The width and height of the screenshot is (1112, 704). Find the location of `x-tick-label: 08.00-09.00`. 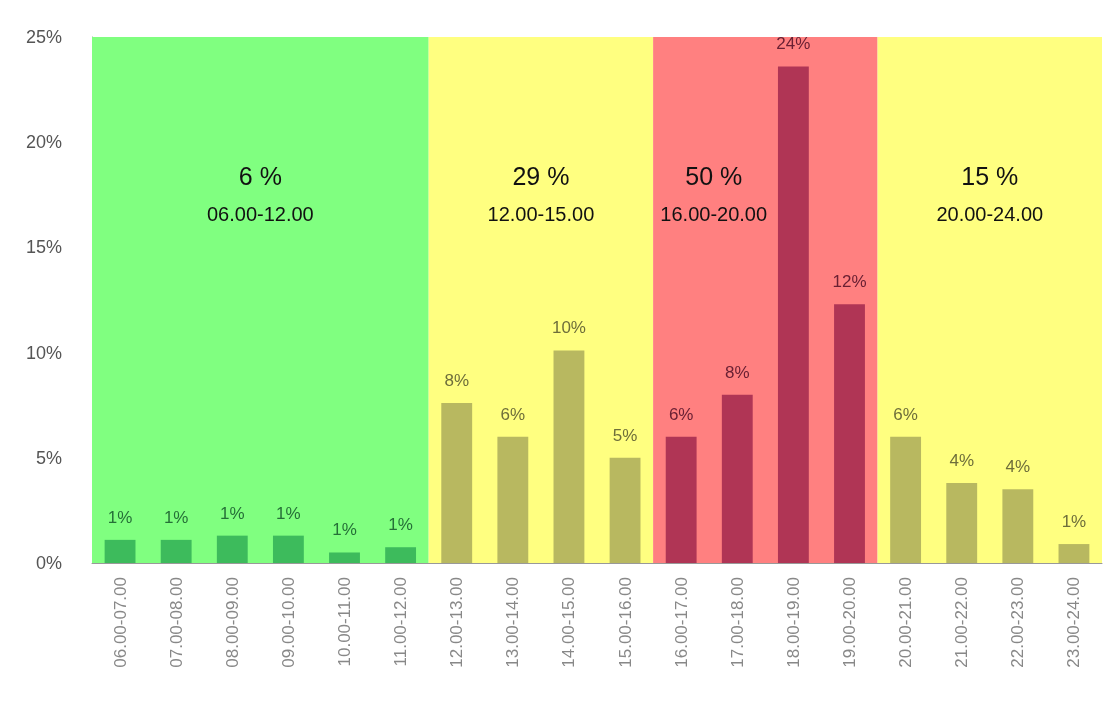

x-tick-label: 08.00-09.00 is located at coordinates (232, 622).